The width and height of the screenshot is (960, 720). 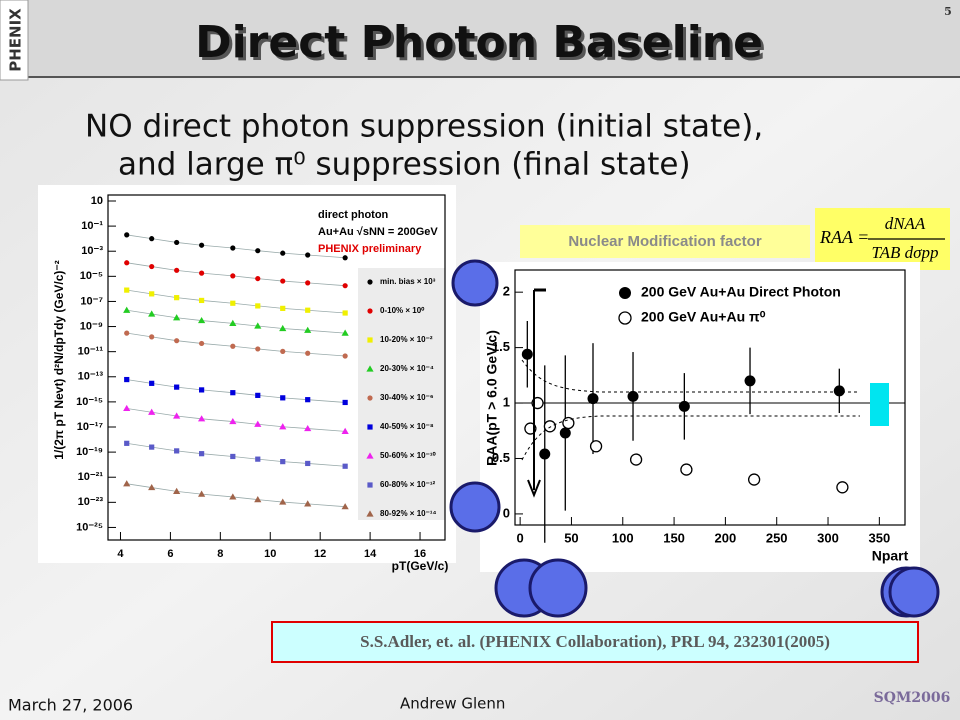 What do you see at coordinates (70, 705) in the screenshot?
I see `footer-date: March 27, 2006` at bounding box center [70, 705].